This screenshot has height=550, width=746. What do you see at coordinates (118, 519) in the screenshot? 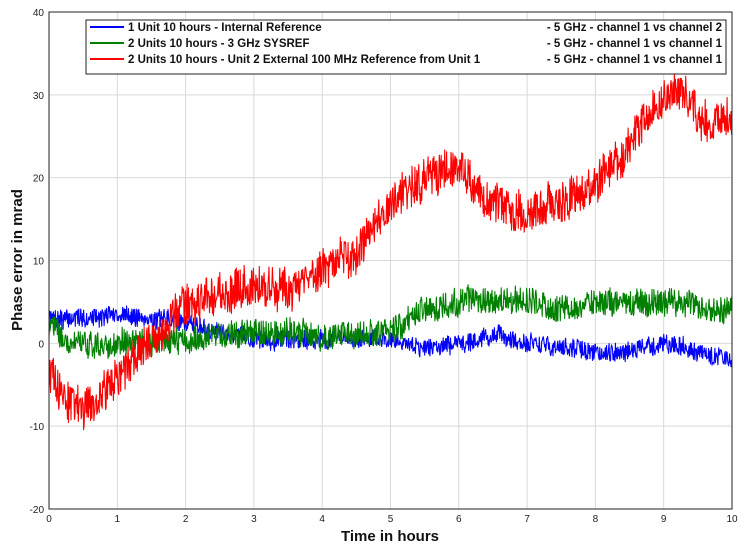
I see `x-tick-label: 1` at bounding box center [118, 519].